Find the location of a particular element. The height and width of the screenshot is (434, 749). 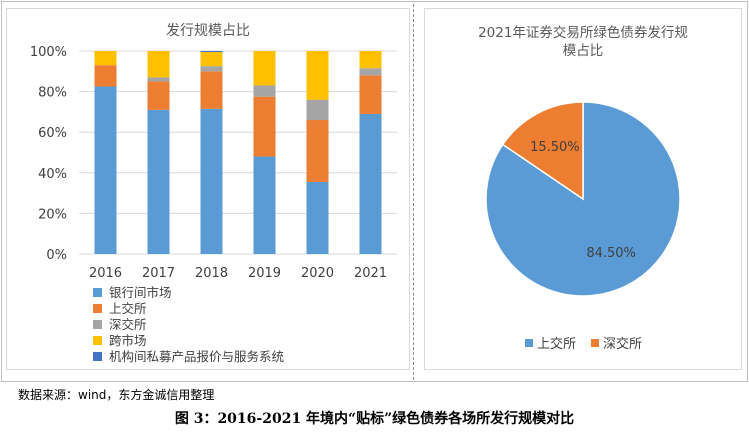

x-tick-label: 2021 is located at coordinates (370, 273).